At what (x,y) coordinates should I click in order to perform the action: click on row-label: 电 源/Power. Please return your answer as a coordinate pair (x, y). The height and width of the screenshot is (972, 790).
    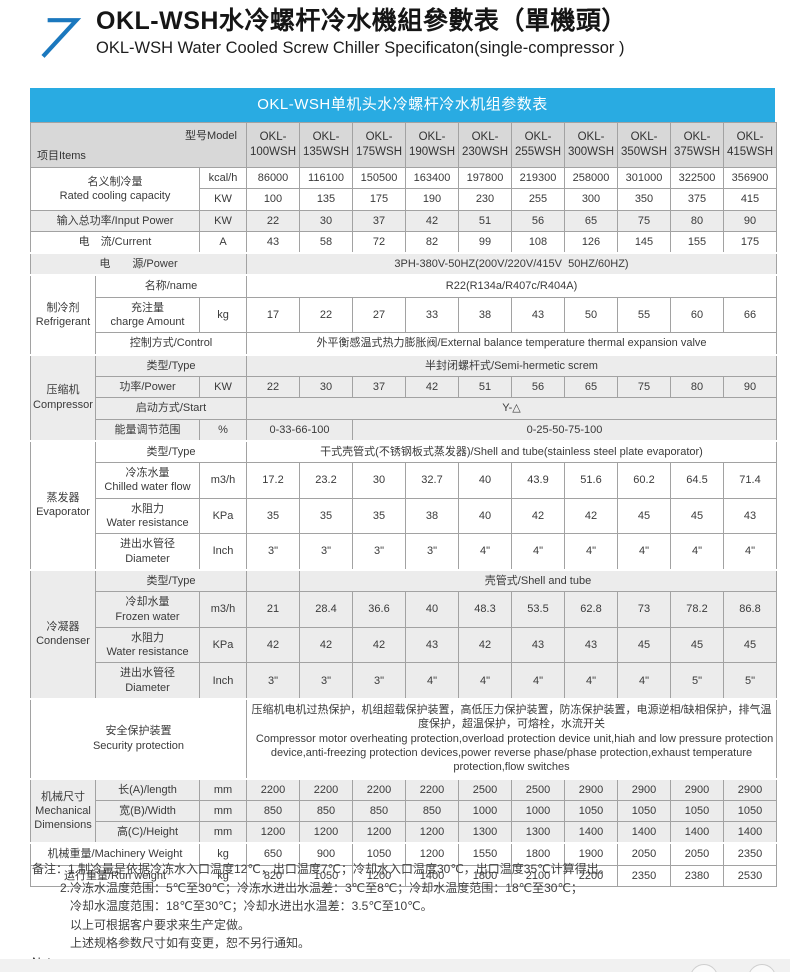
    Looking at the image, I should click on (138, 264).